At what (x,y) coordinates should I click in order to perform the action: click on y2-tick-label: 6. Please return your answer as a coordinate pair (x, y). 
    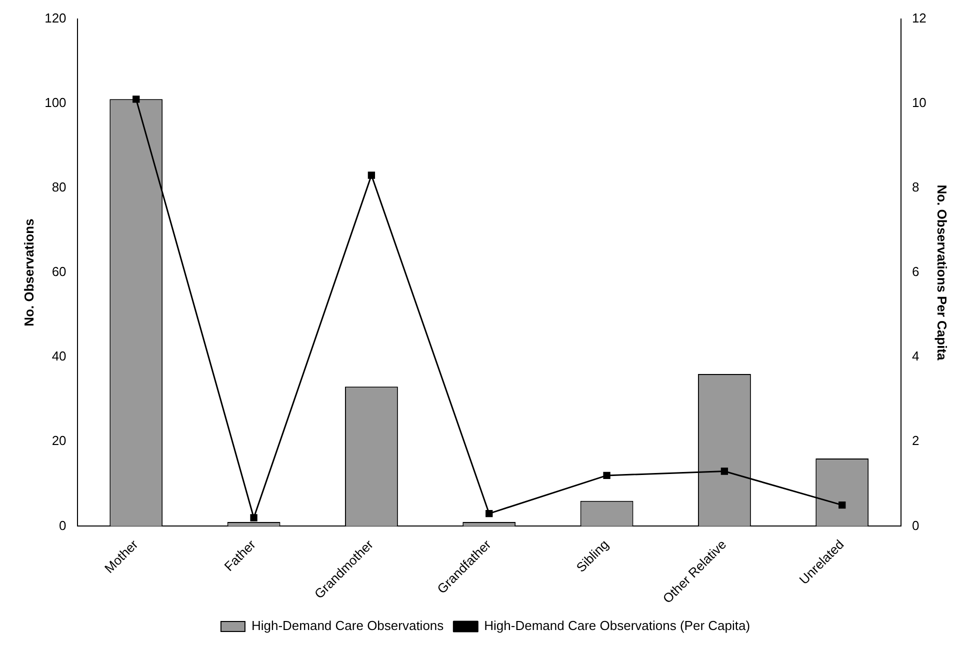
    Looking at the image, I should click on (916, 272).